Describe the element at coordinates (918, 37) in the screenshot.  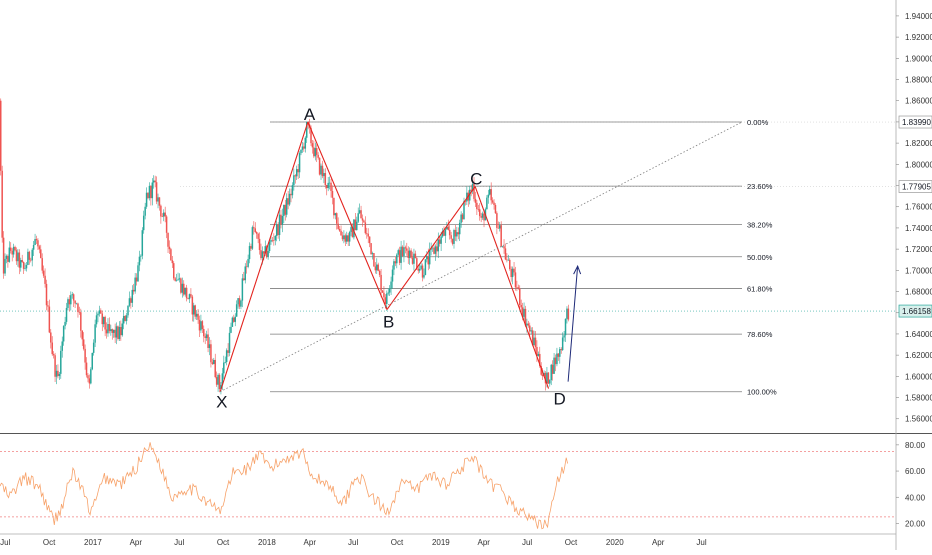
I see `price-tick-label: 1.92000` at that location.